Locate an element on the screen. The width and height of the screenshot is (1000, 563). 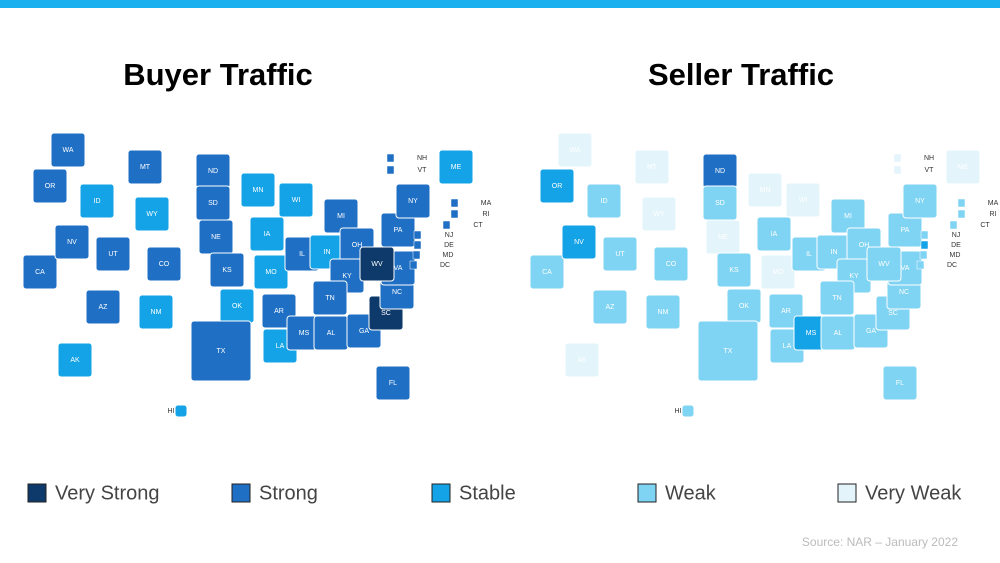
state-label: IL is located at coordinates (809, 254).